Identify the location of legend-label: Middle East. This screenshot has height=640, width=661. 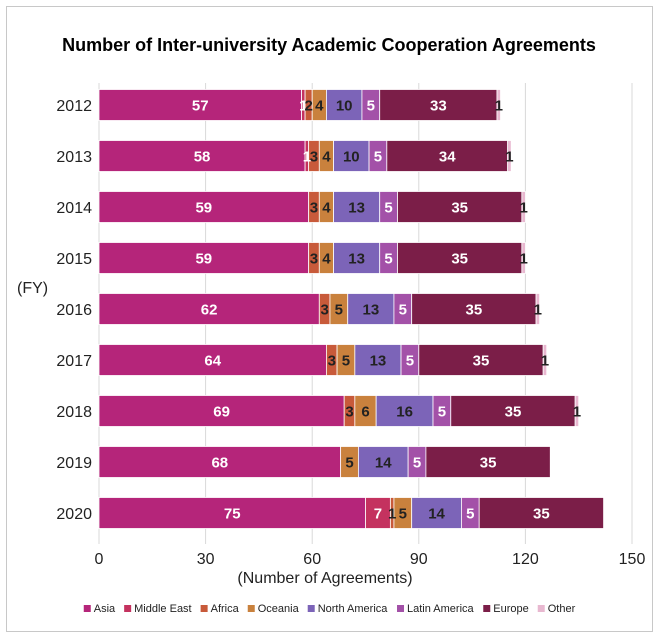
(162, 609).